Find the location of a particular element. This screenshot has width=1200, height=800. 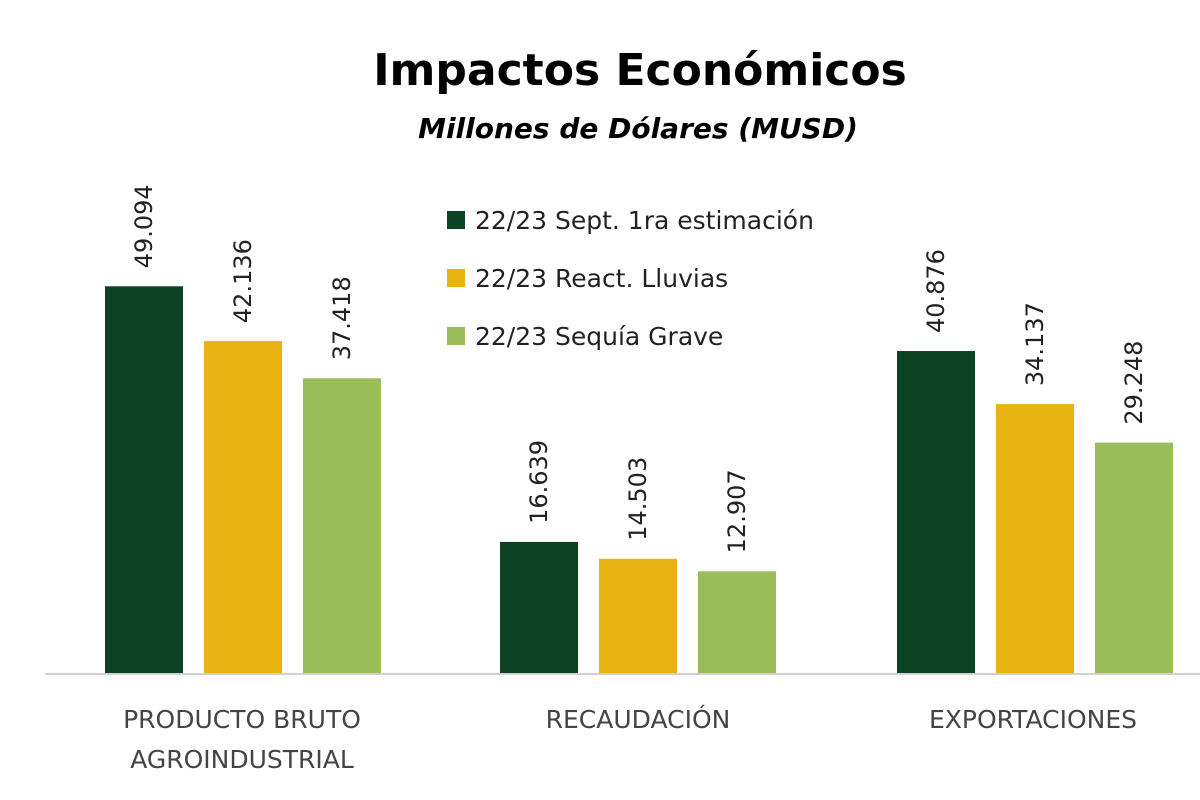

category-label-exportaciones: EXPORTACIONES is located at coordinates (1033, 719).